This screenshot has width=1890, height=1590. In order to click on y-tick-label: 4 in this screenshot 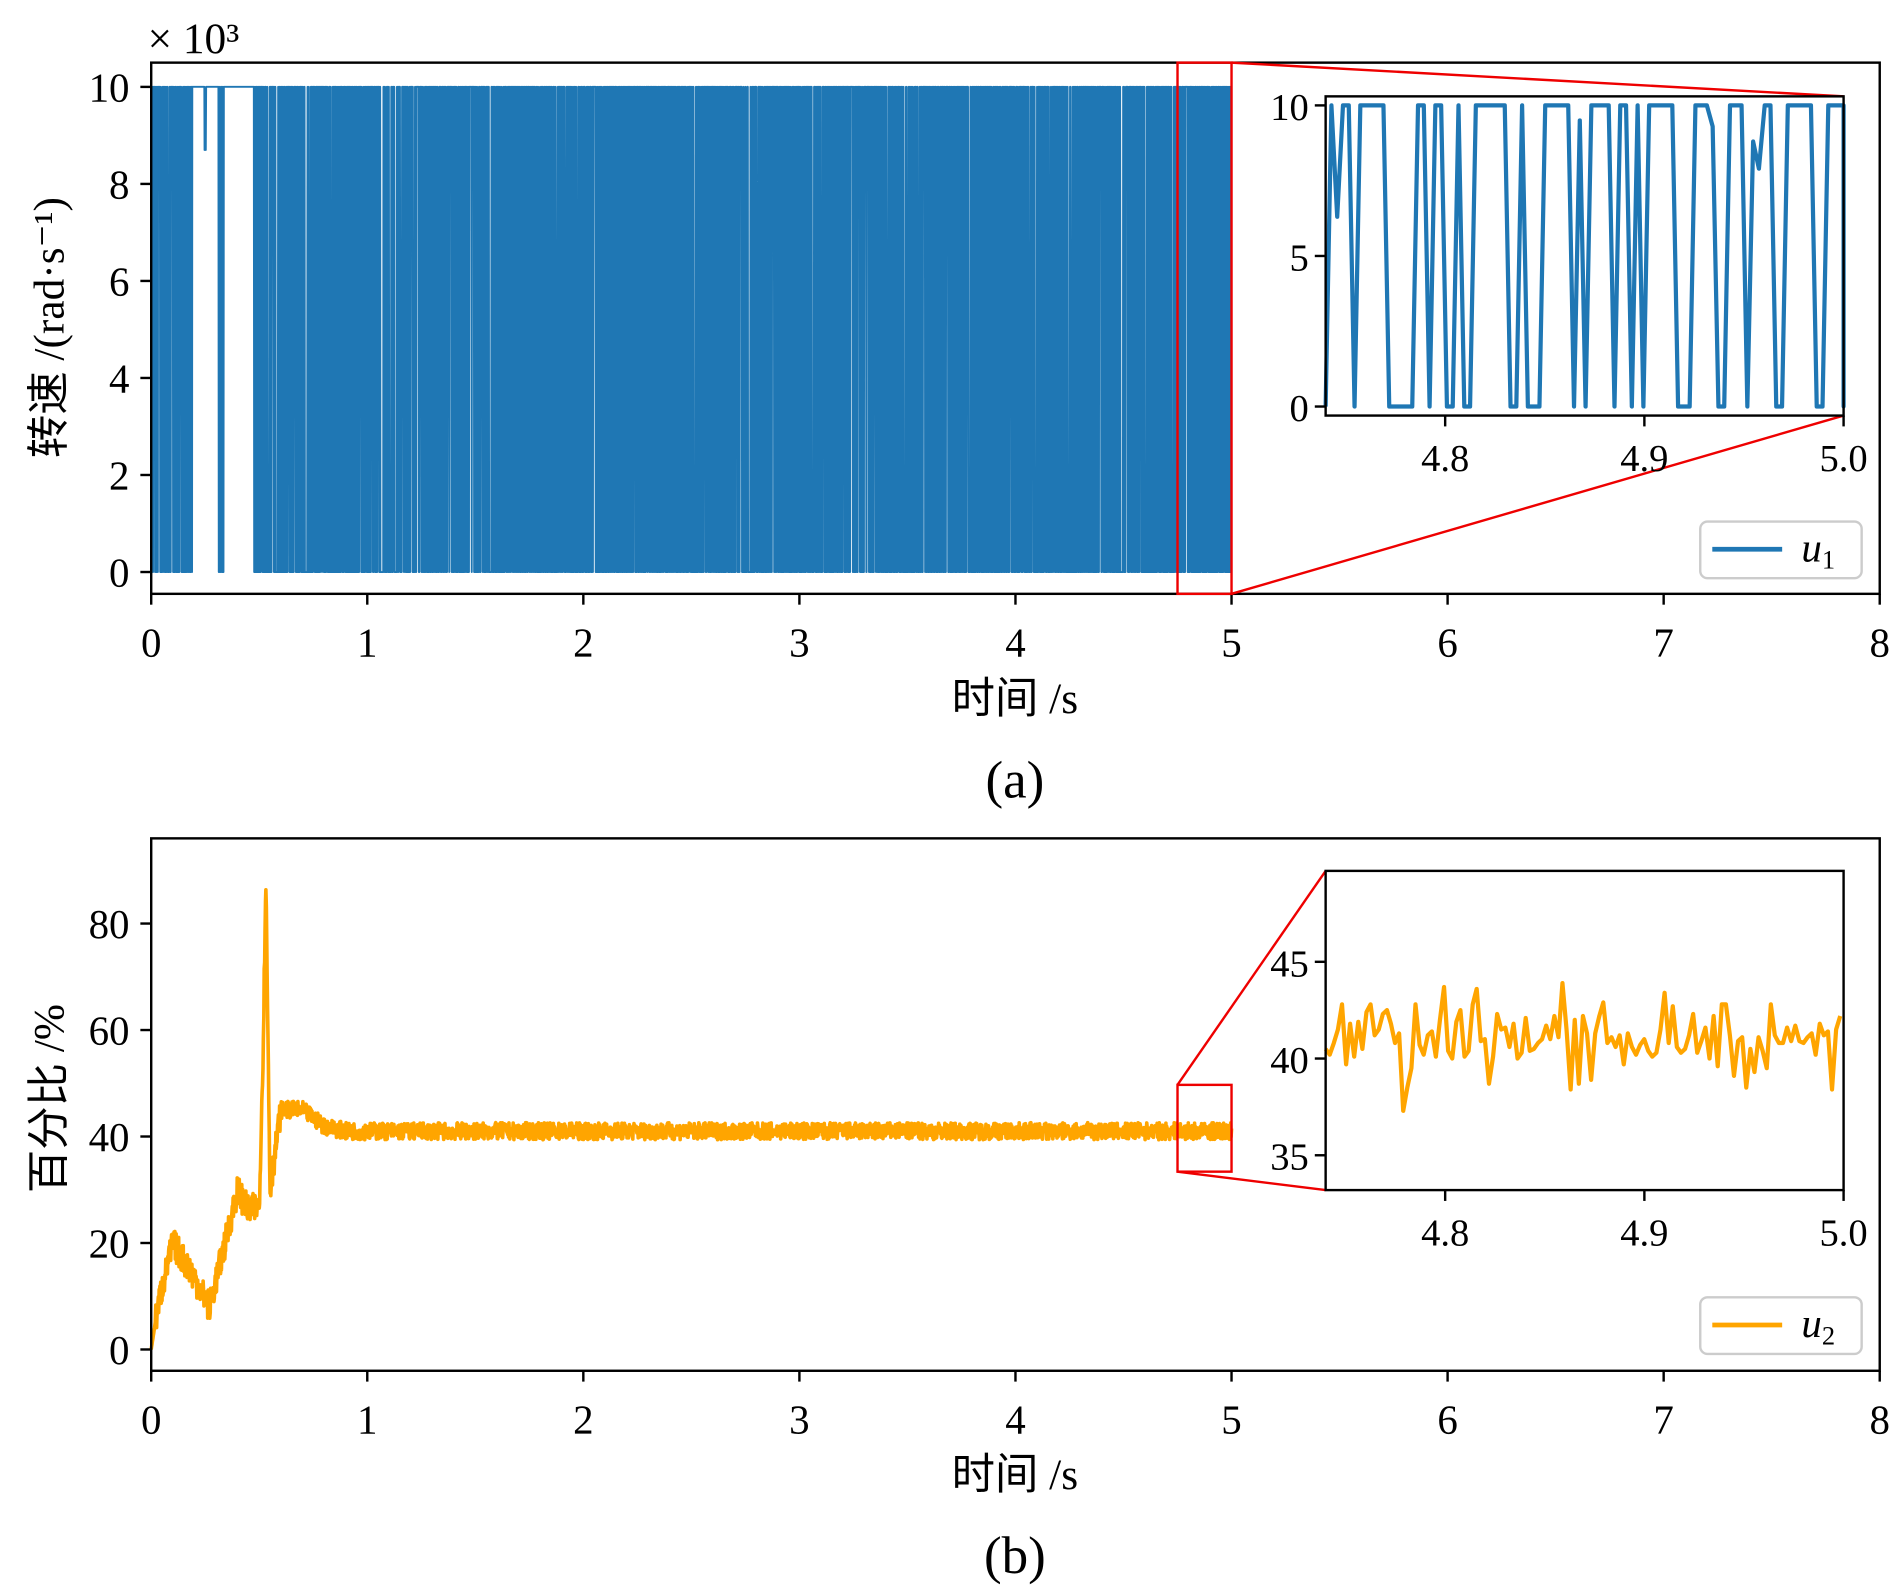, I will do `click(119, 378)`.